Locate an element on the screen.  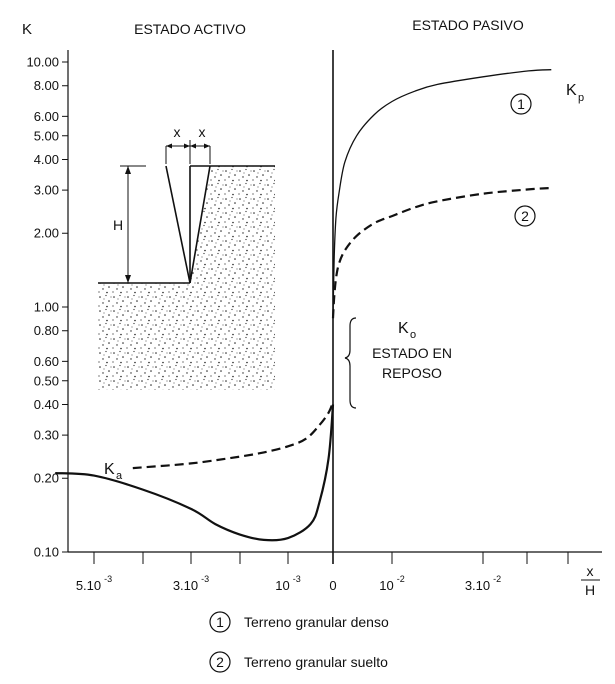
y-tick-label-7: 1.00 is located at coordinates (46, 307).